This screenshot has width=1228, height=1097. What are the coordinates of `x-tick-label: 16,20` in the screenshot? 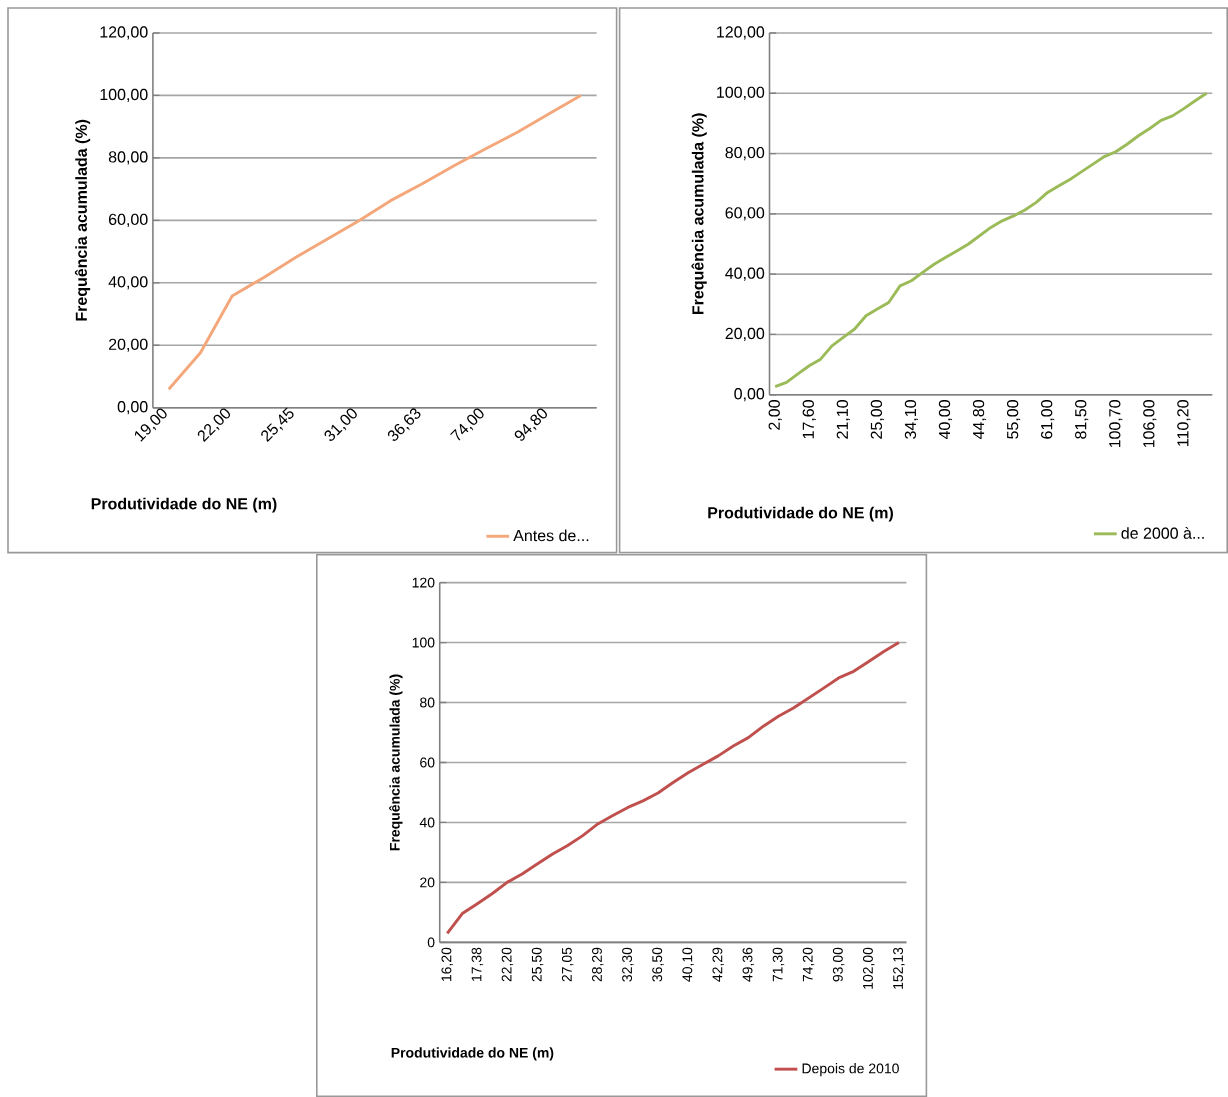 It's located at (447, 964).